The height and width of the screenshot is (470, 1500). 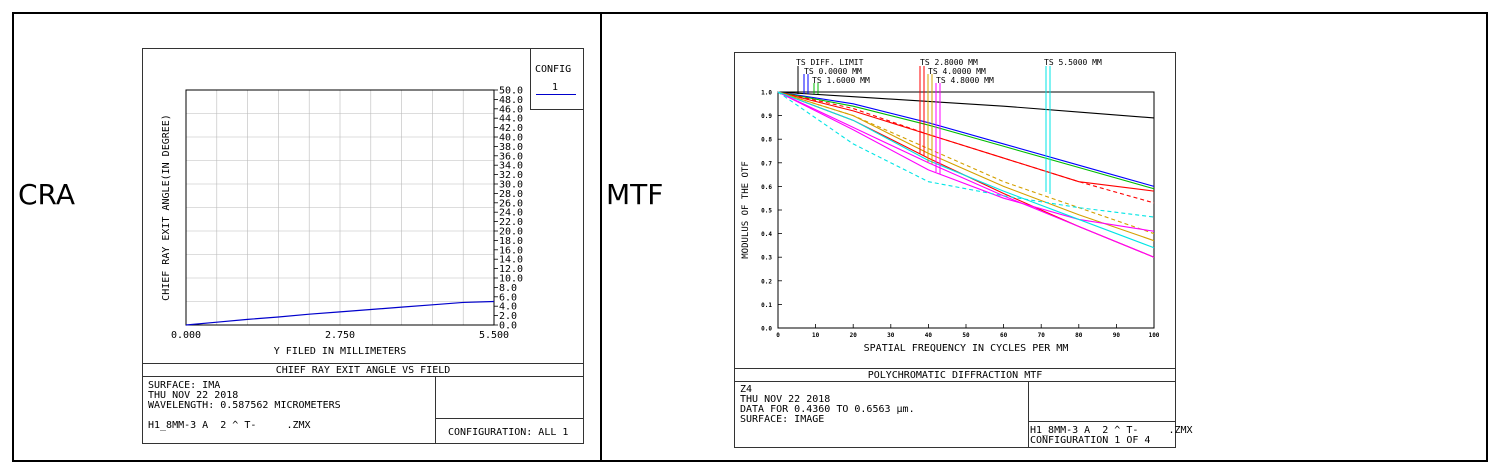 I want to click on y-tick-label: 50.0, so click(x=511, y=91).